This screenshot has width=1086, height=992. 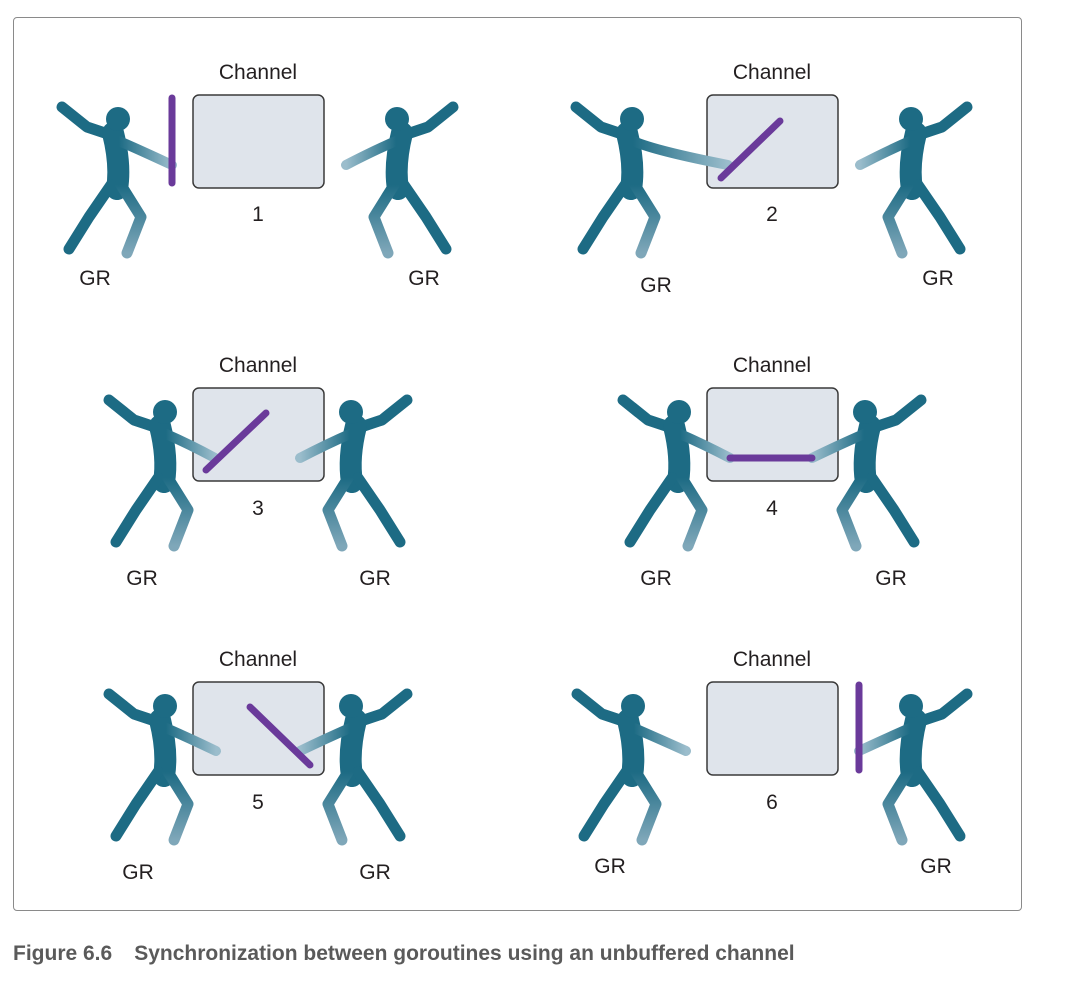 What do you see at coordinates (258, 802) in the screenshot?
I see `step-number: 5` at bounding box center [258, 802].